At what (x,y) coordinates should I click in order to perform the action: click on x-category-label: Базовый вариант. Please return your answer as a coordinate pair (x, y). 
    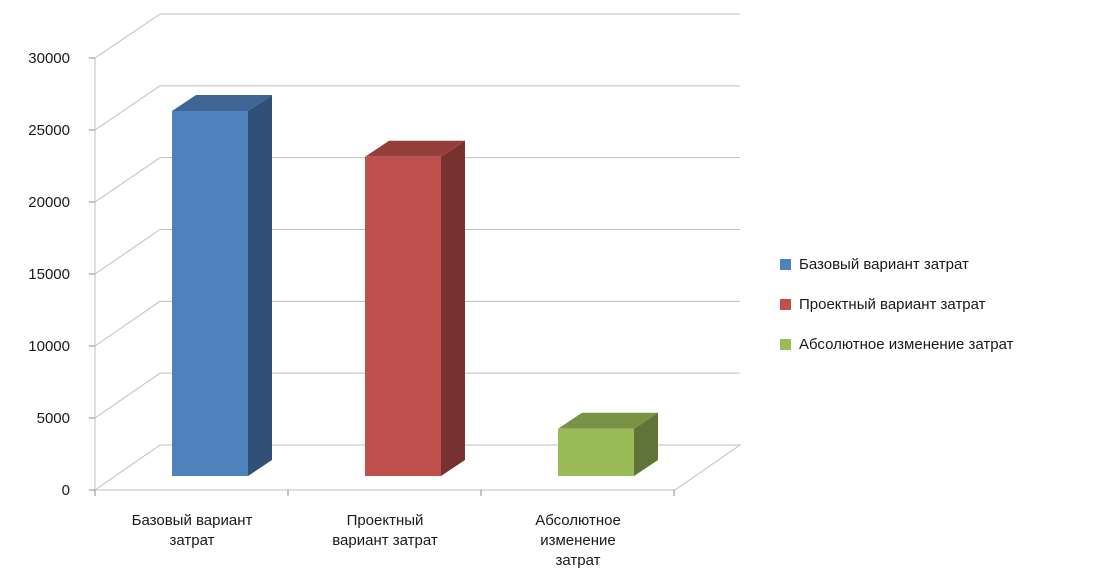
    Looking at the image, I should click on (192, 520).